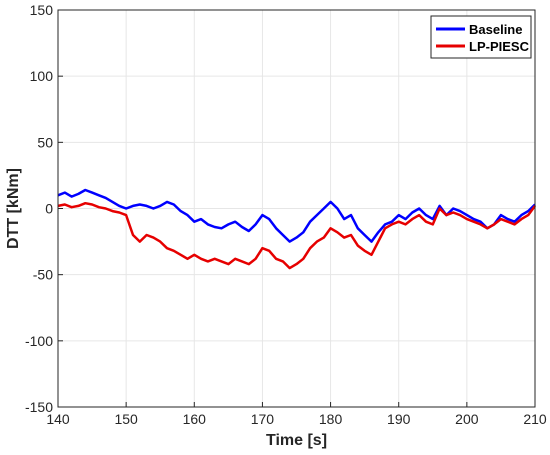 Image resolution: width=550 pixels, height=455 pixels. I want to click on series-line-lp-piesc, so click(297, 235).